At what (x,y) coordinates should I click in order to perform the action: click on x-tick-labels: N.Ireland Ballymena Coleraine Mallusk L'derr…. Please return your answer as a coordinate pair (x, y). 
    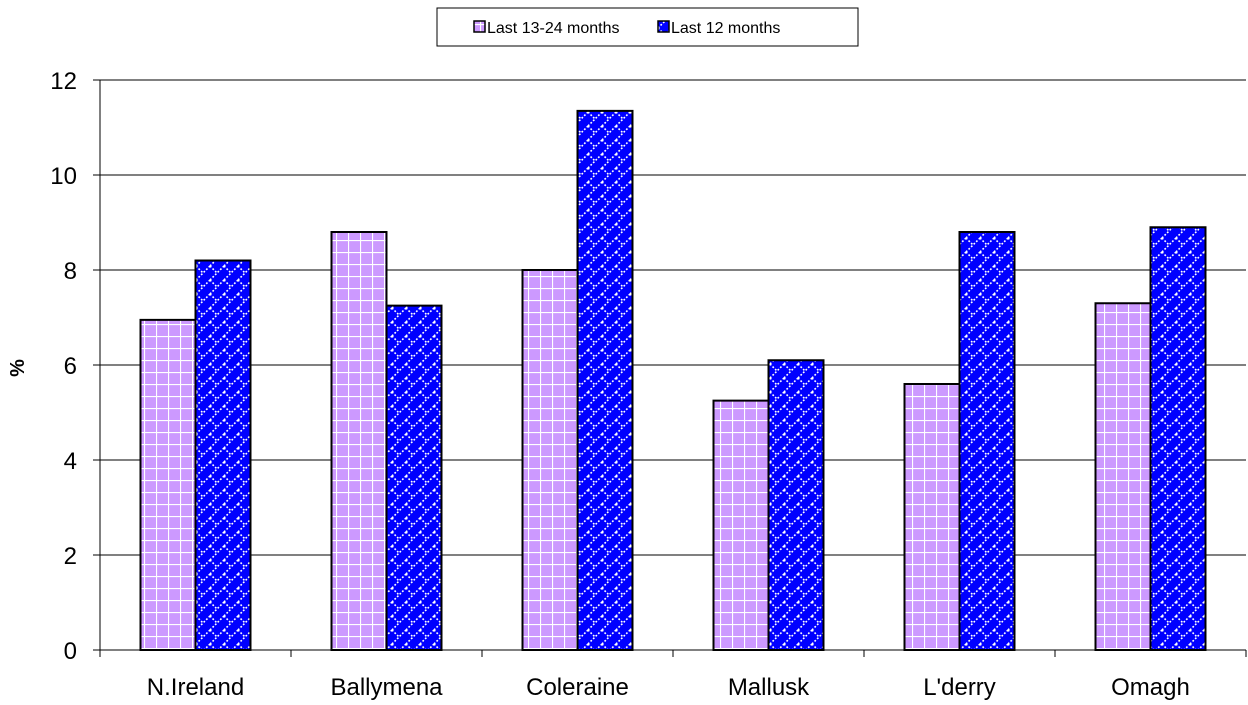
    Looking at the image, I should click on (668, 687).